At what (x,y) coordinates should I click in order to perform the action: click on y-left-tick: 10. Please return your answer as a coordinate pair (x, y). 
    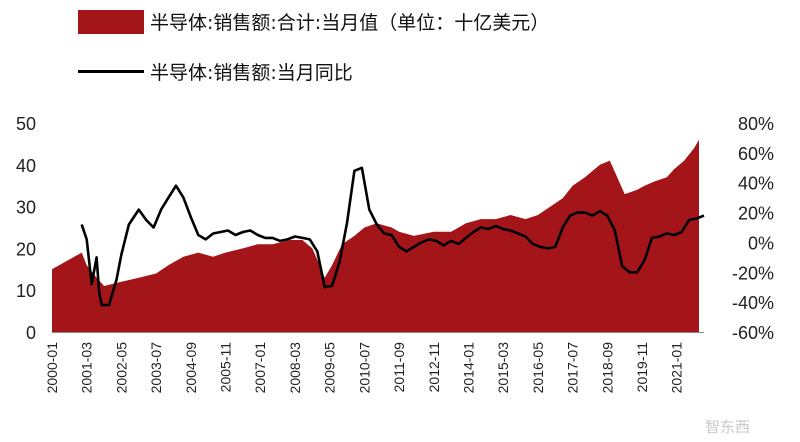
    Looking at the image, I should click on (26, 291).